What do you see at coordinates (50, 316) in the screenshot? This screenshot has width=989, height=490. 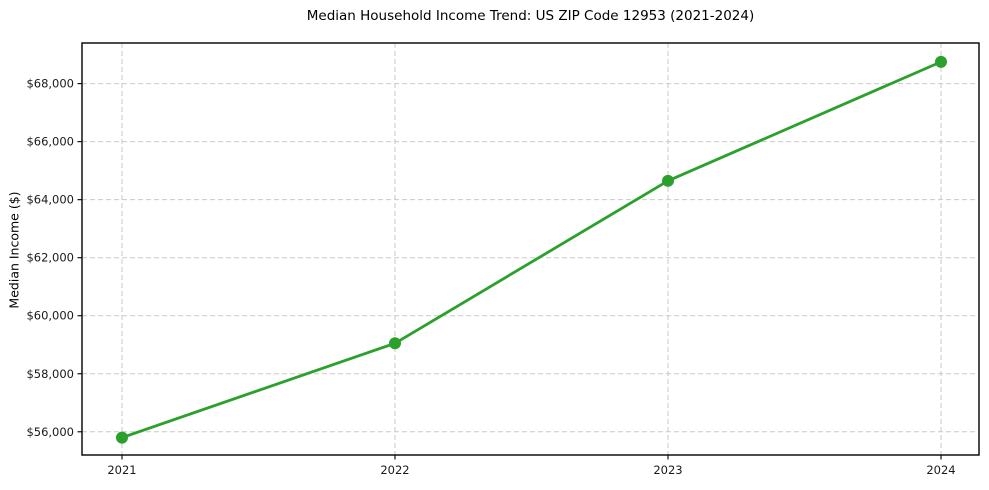 I see `y-tick-label: $60,000` at bounding box center [50, 316].